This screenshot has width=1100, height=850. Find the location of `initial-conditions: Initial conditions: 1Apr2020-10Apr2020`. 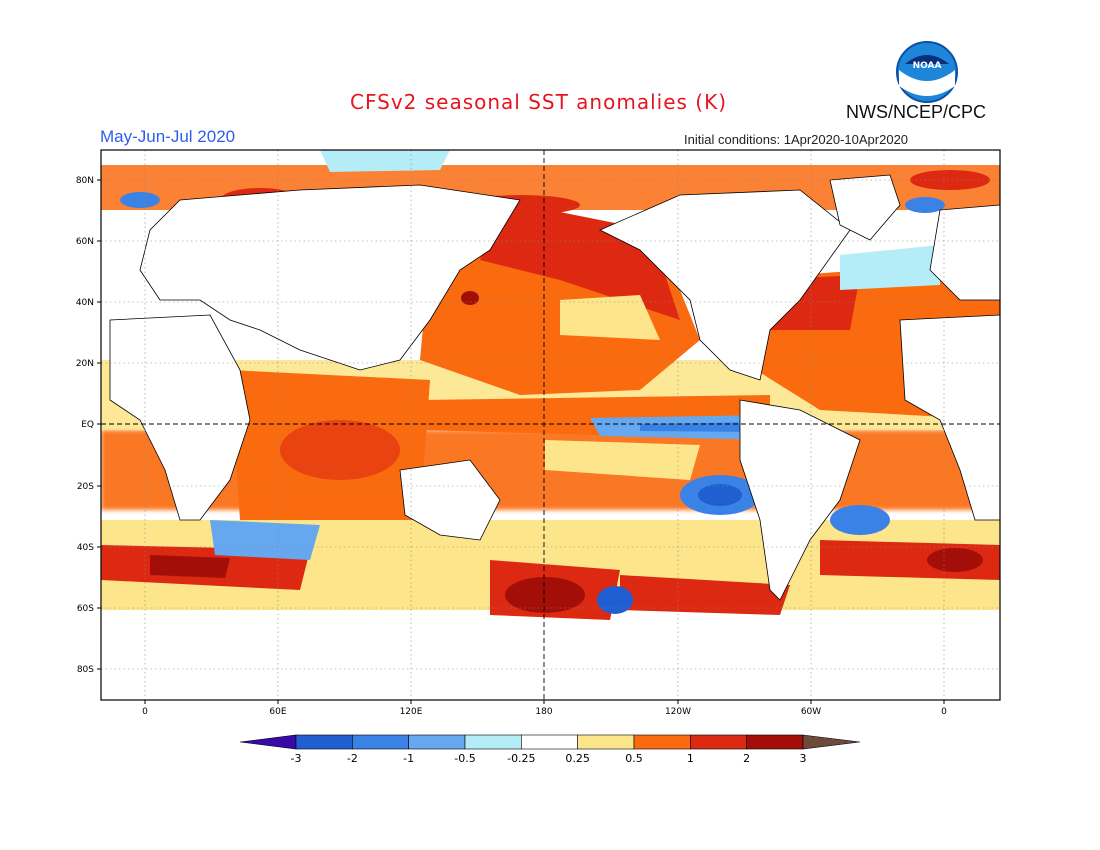

initial-conditions: Initial conditions: 1Apr2020-10Apr2020 is located at coordinates (796, 139).